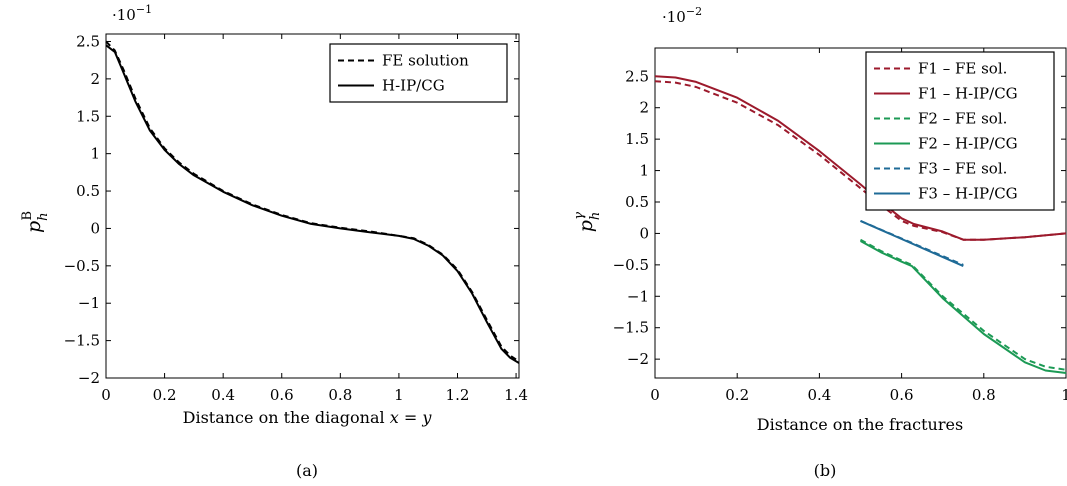 This screenshot has width=1067, height=486. Describe the element at coordinates (968, 94) in the screenshot. I see `legend-label: F1 – H-IP/CG` at that location.